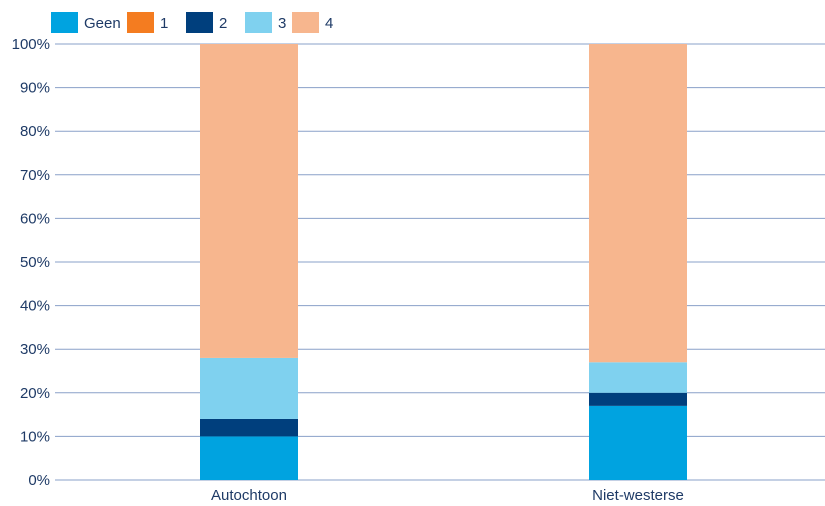 Image resolution: width=825 pixels, height=506 pixels. What do you see at coordinates (447, 495) in the screenshot?
I see `x-axis-labels: Autochtoon Niet-westerse` at bounding box center [447, 495].